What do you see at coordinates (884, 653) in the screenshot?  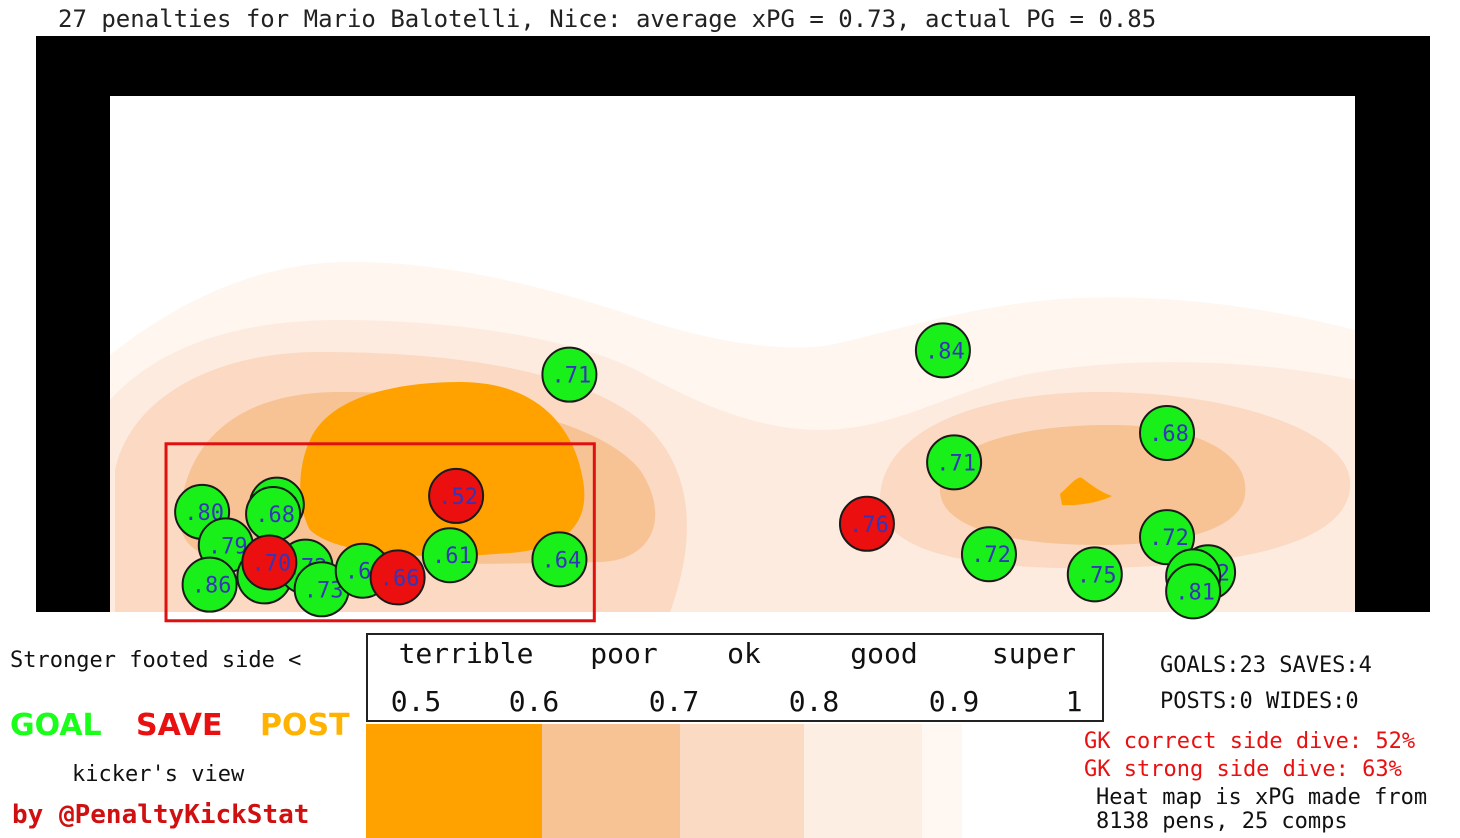 I see `scale-word-good: good` at bounding box center [884, 653].